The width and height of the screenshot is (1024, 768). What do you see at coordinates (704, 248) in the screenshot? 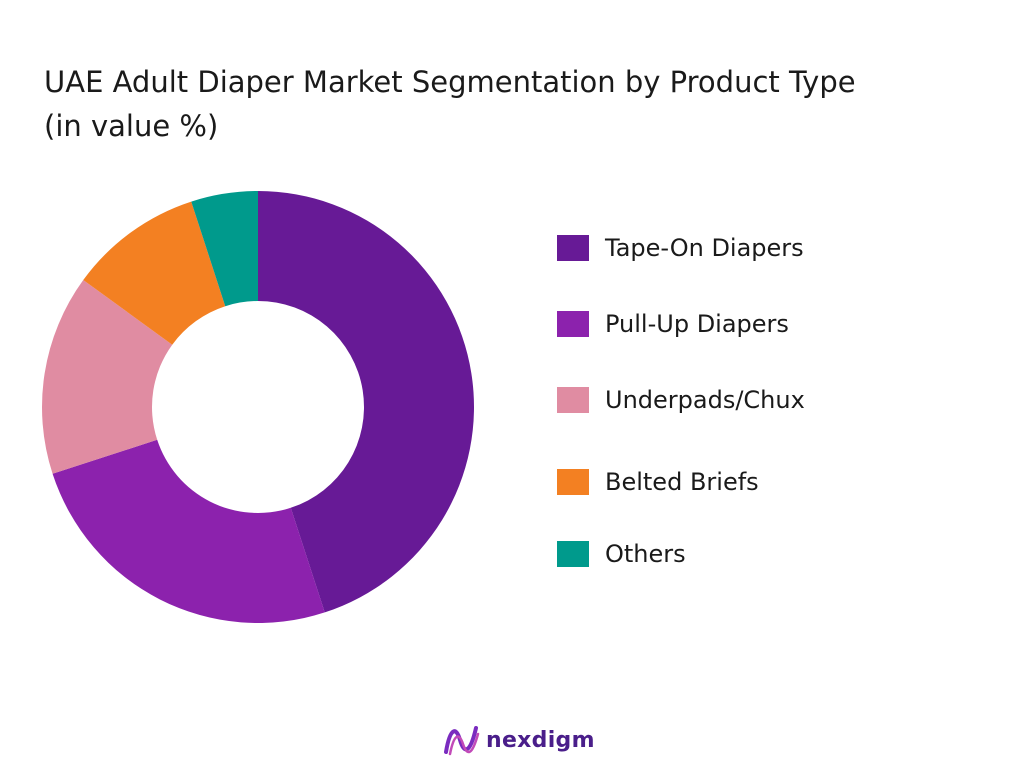
I see `legend-label: Tape-On Diapers` at bounding box center [704, 248].